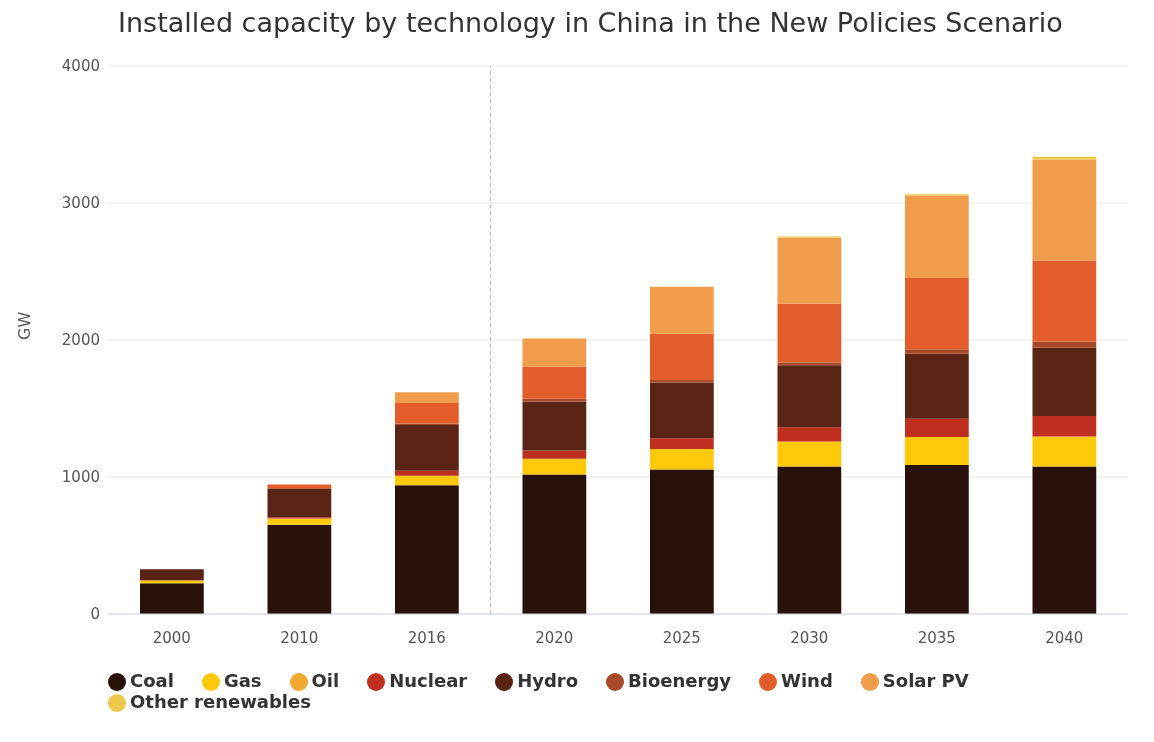 The width and height of the screenshot is (1154, 742). I want to click on legend-label: Solar PV, so click(925, 680).